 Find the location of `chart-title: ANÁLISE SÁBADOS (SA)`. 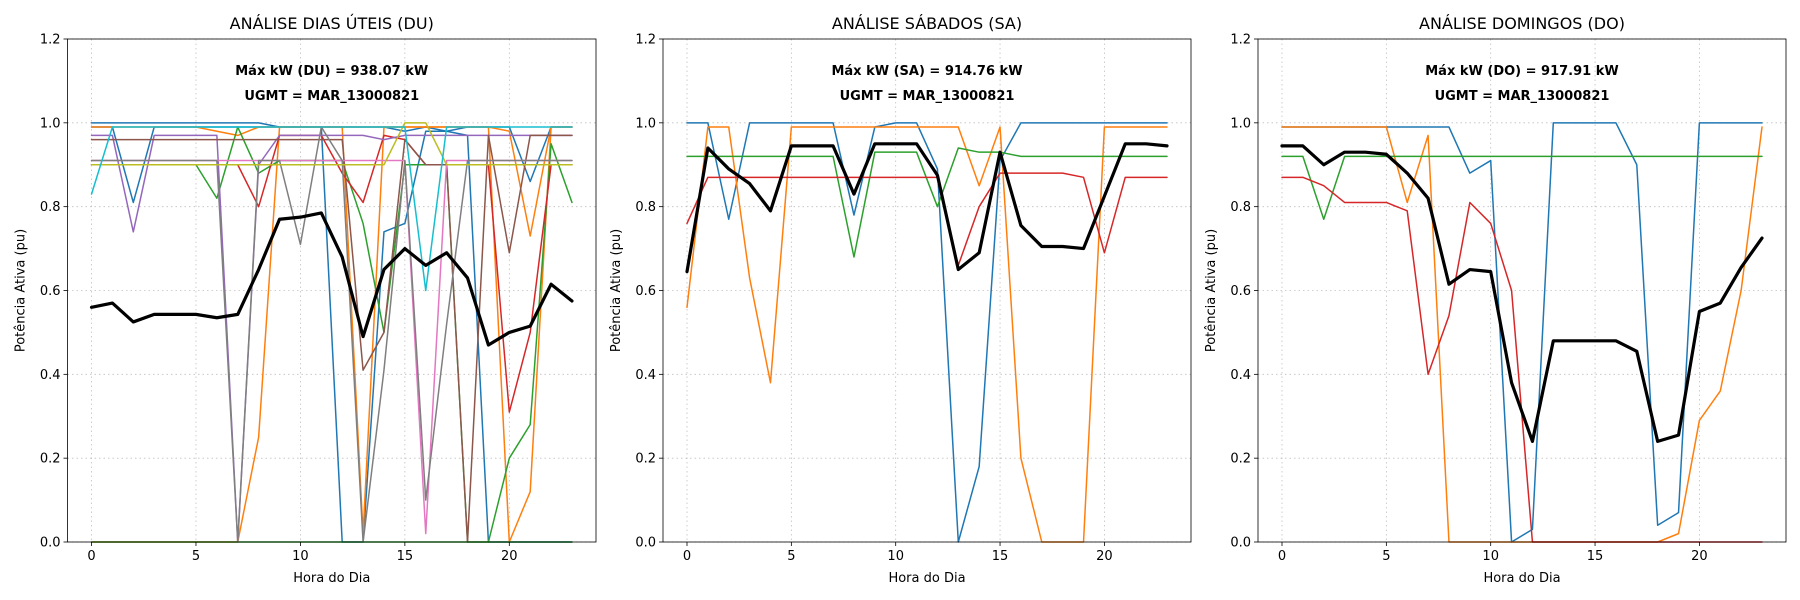

chart-title: ANÁLISE SÁBADOS (SA) is located at coordinates (927, 23).